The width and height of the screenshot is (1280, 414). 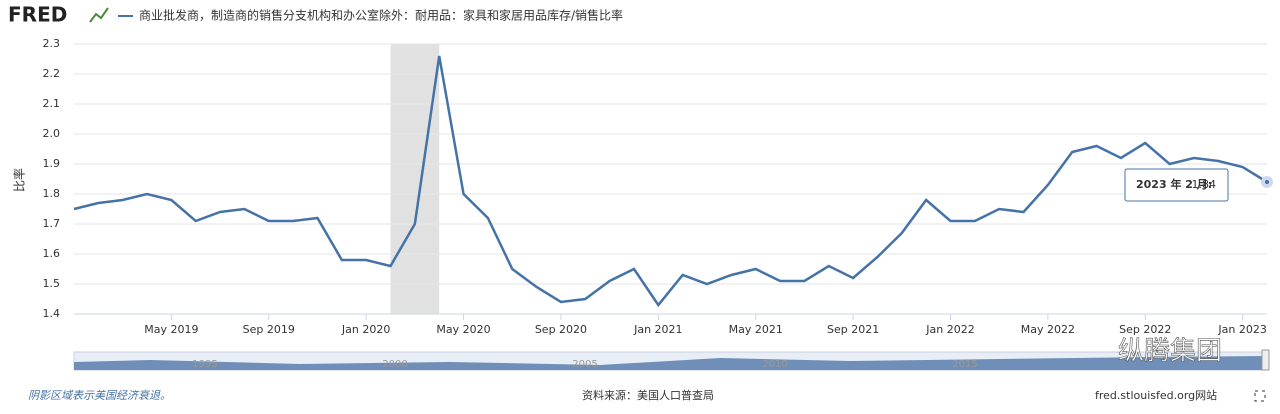 What do you see at coordinates (1048, 329) in the screenshot?
I see `x-tick-label: May 2022` at bounding box center [1048, 329].